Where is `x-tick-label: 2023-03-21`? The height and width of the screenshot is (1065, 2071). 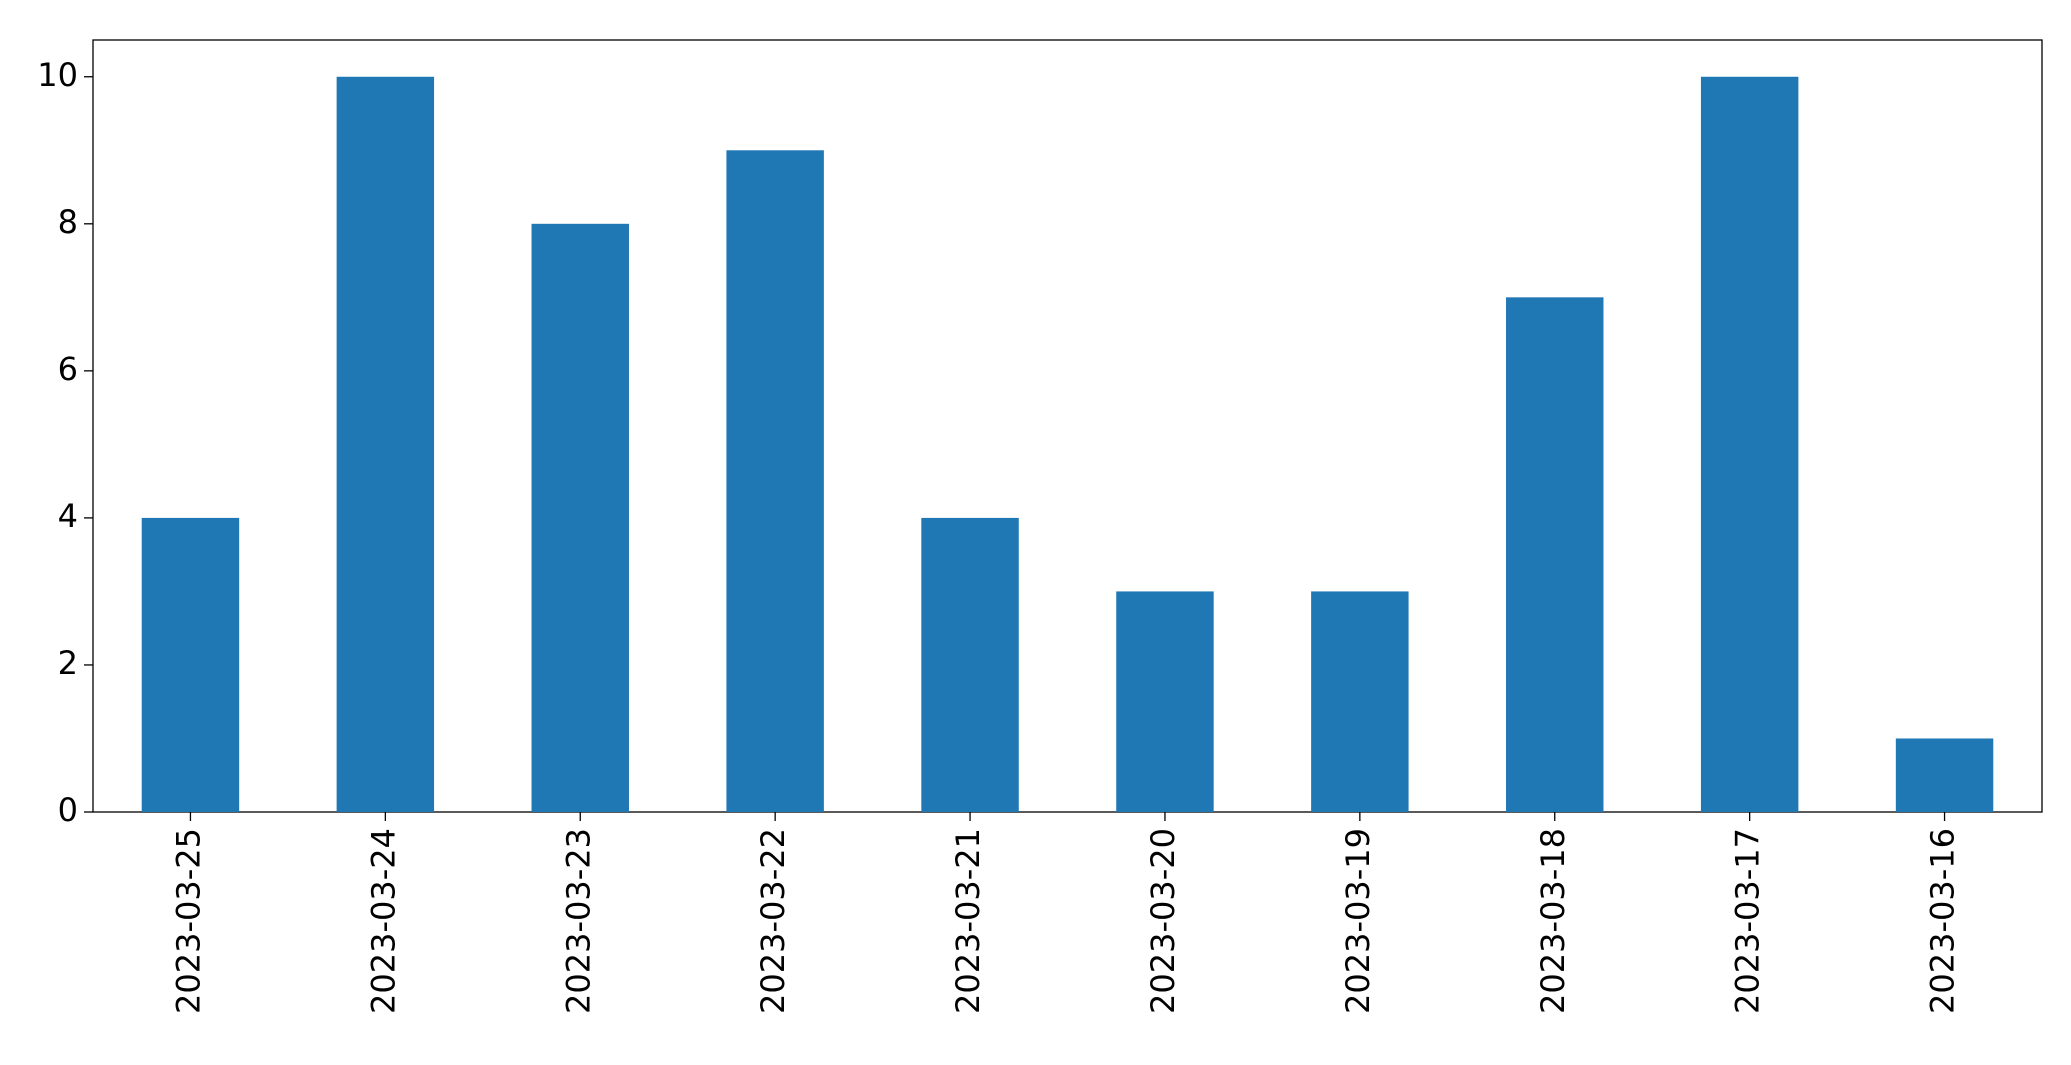 x-tick-label: 2023-03-21 is located at coordinates (968, 921).